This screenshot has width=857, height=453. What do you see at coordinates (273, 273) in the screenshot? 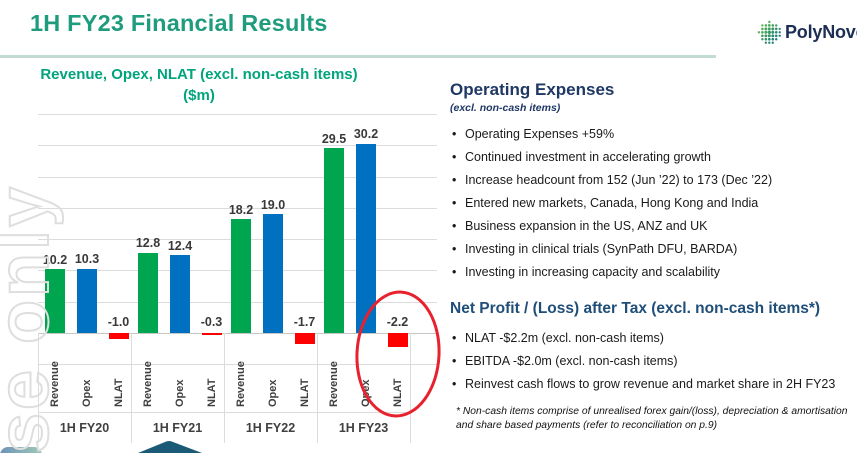
I see `bar-opex-1h-fy22` at bounding box center [273, 273].